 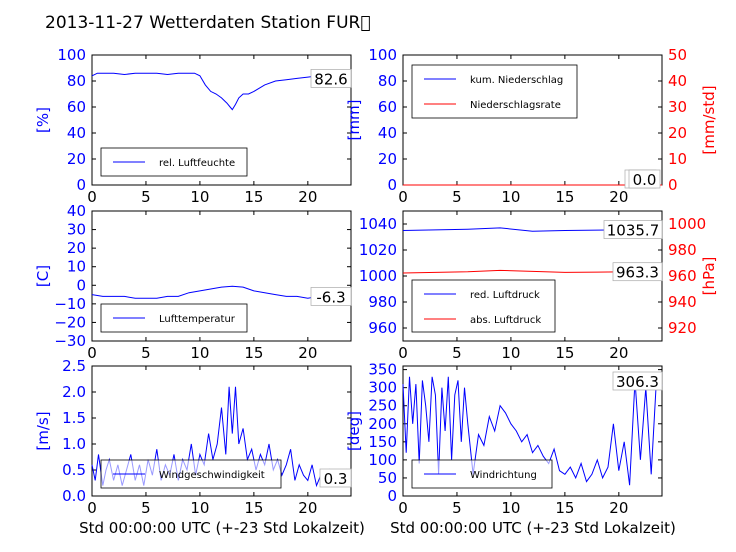 What do you see at coordinates (382, 406) in the screenshot?
I see `y-tick-label: 250` at bounding box center [382, 406].